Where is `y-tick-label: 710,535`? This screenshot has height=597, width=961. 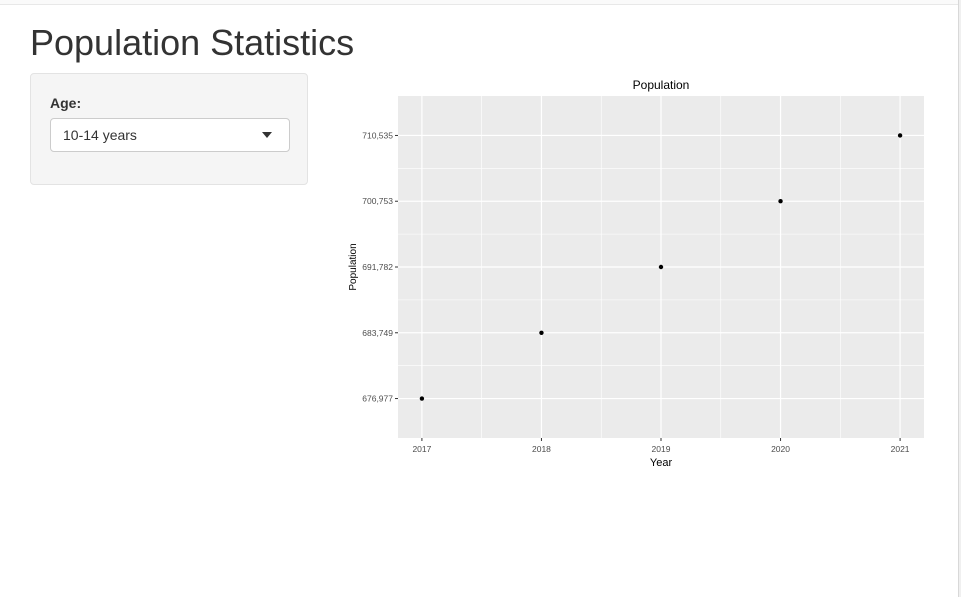 y-tick-label: 710,535 is located at coordinates (377, 135).